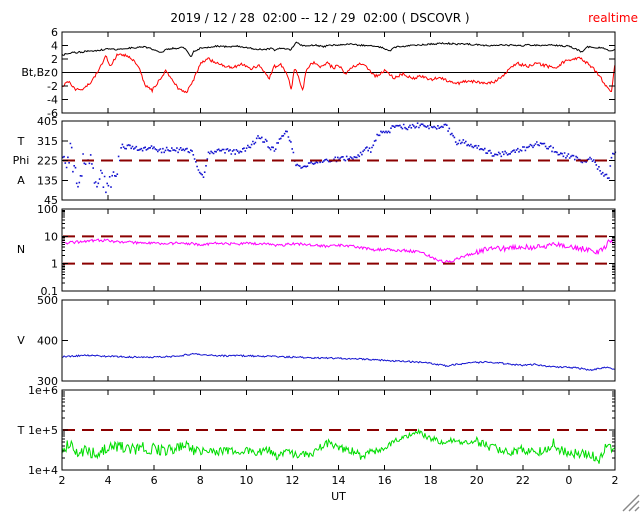 The width and height of the screenshot is (640, 512). I want to click on x-tick-label: 16, so click(385, 480).